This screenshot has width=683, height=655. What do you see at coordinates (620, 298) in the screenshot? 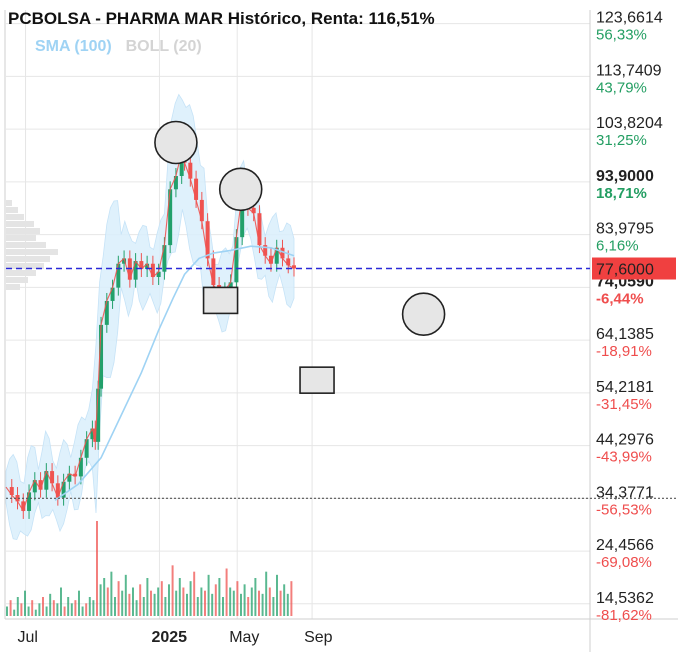
I see `y-tick-pct-5: -6,44%` at bounding box center [620, 298].